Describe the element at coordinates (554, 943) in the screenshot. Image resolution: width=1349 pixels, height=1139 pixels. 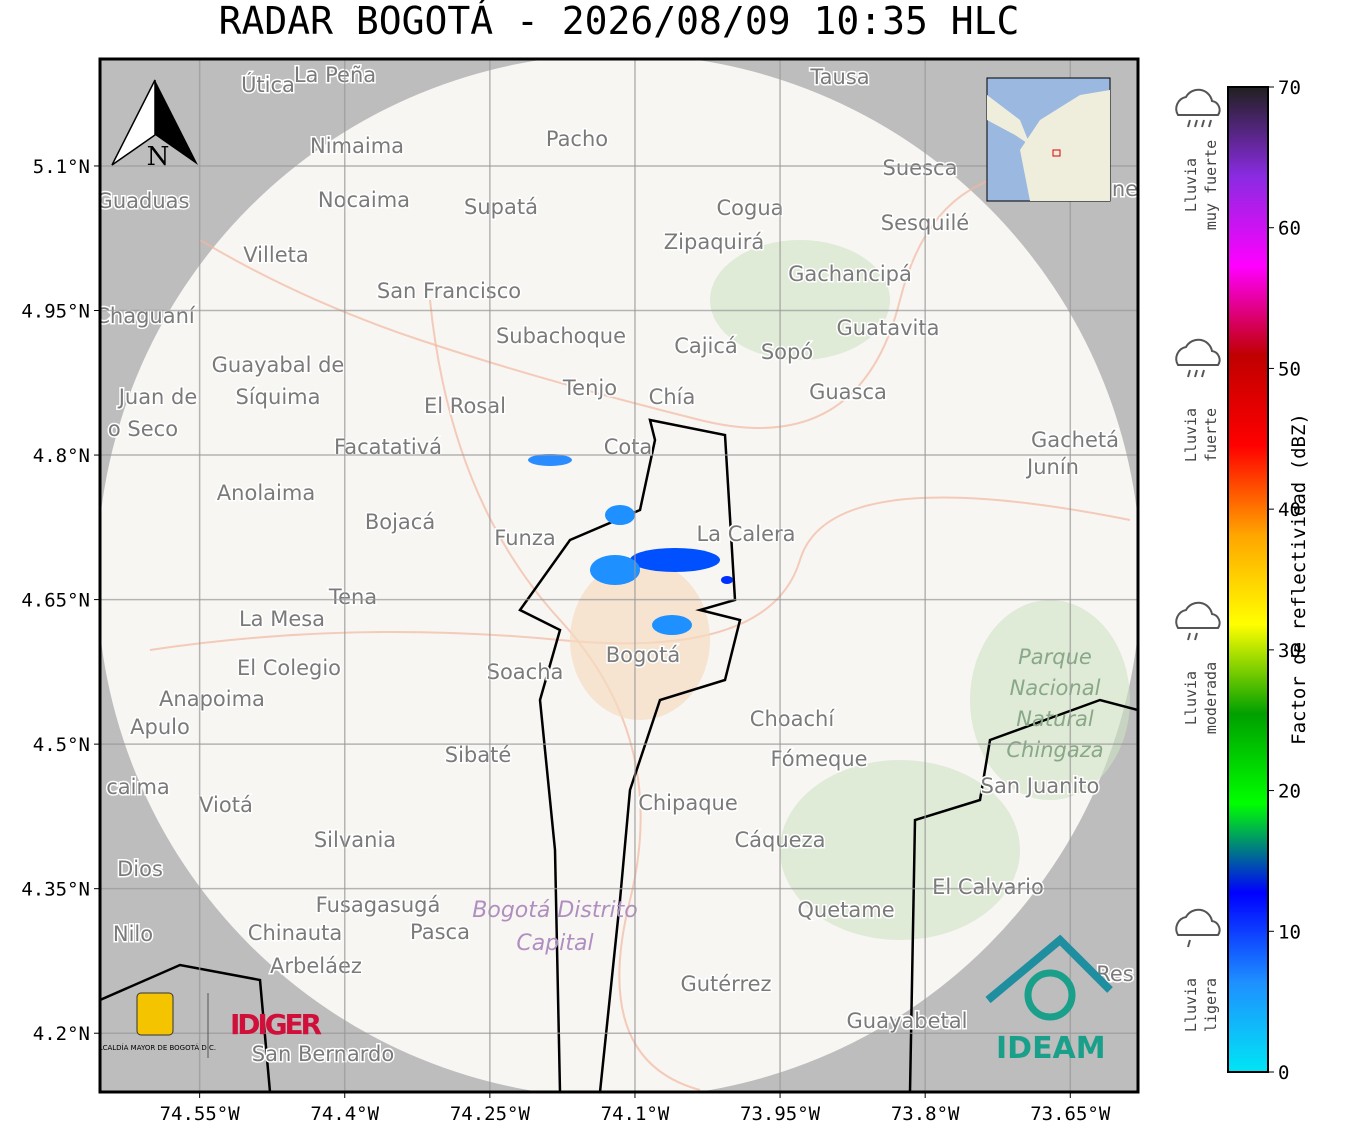
I see `district-label: Capital` at that location.